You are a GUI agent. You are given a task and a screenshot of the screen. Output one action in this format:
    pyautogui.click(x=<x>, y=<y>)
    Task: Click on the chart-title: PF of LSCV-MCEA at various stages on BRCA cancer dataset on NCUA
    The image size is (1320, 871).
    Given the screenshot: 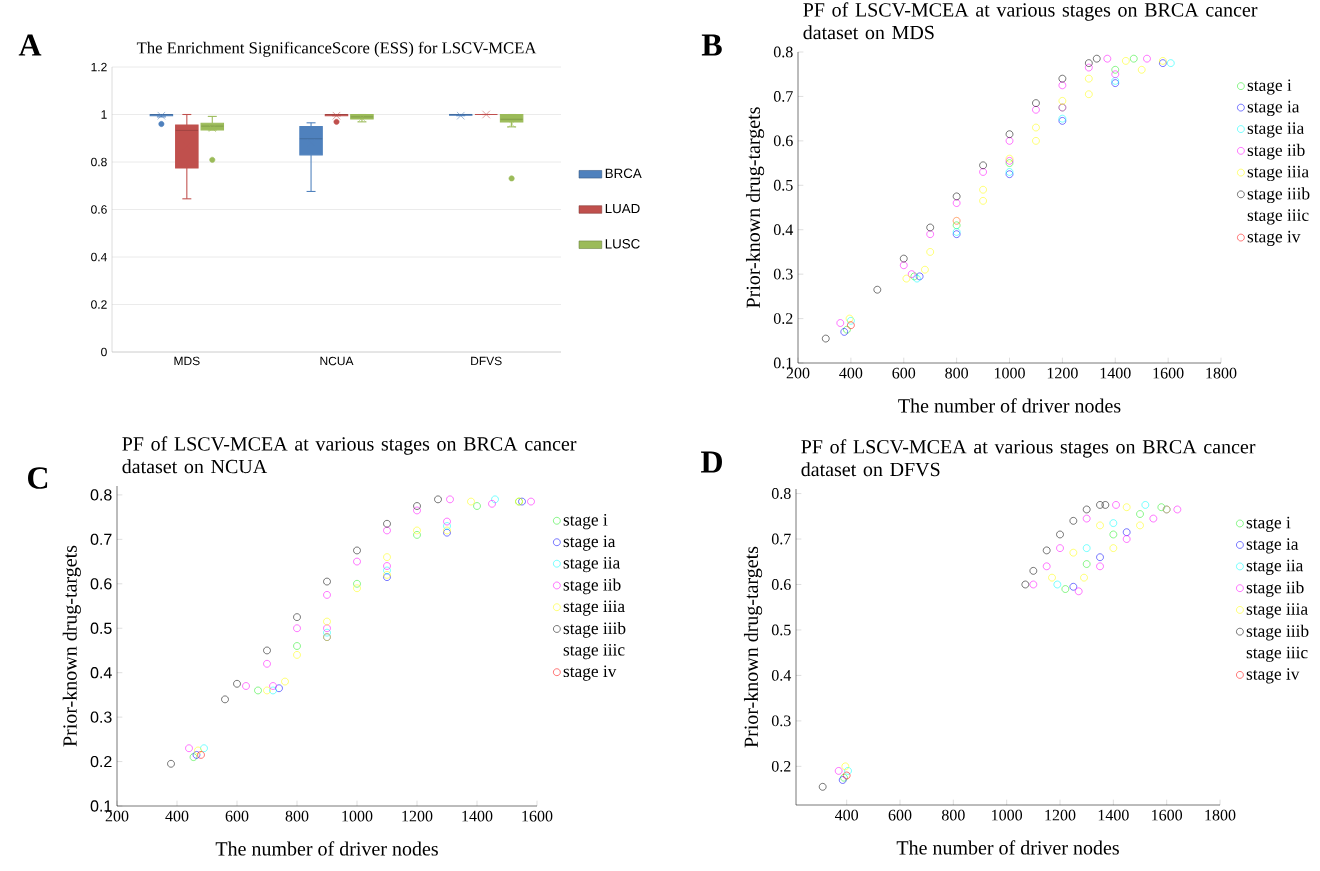 What is the action you would take?
    pyautogui.click(x=349, y=455)
    